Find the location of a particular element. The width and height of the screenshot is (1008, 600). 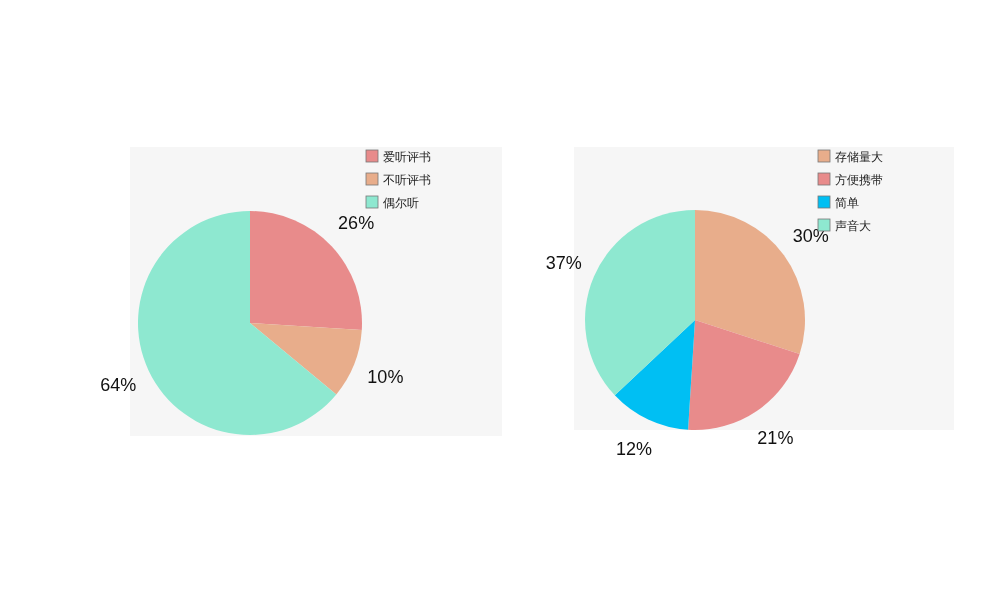

legend-label: 爱听评书 is located at coordinates (407, 157).